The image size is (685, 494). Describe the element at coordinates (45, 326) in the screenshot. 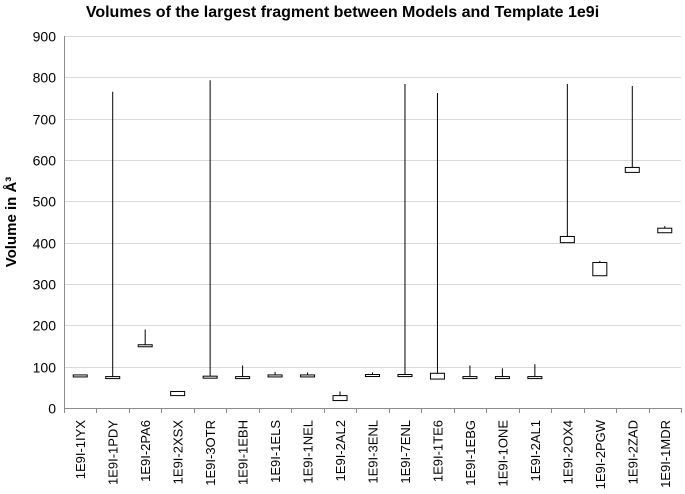

I see `y-tick-label: 200` at that location.